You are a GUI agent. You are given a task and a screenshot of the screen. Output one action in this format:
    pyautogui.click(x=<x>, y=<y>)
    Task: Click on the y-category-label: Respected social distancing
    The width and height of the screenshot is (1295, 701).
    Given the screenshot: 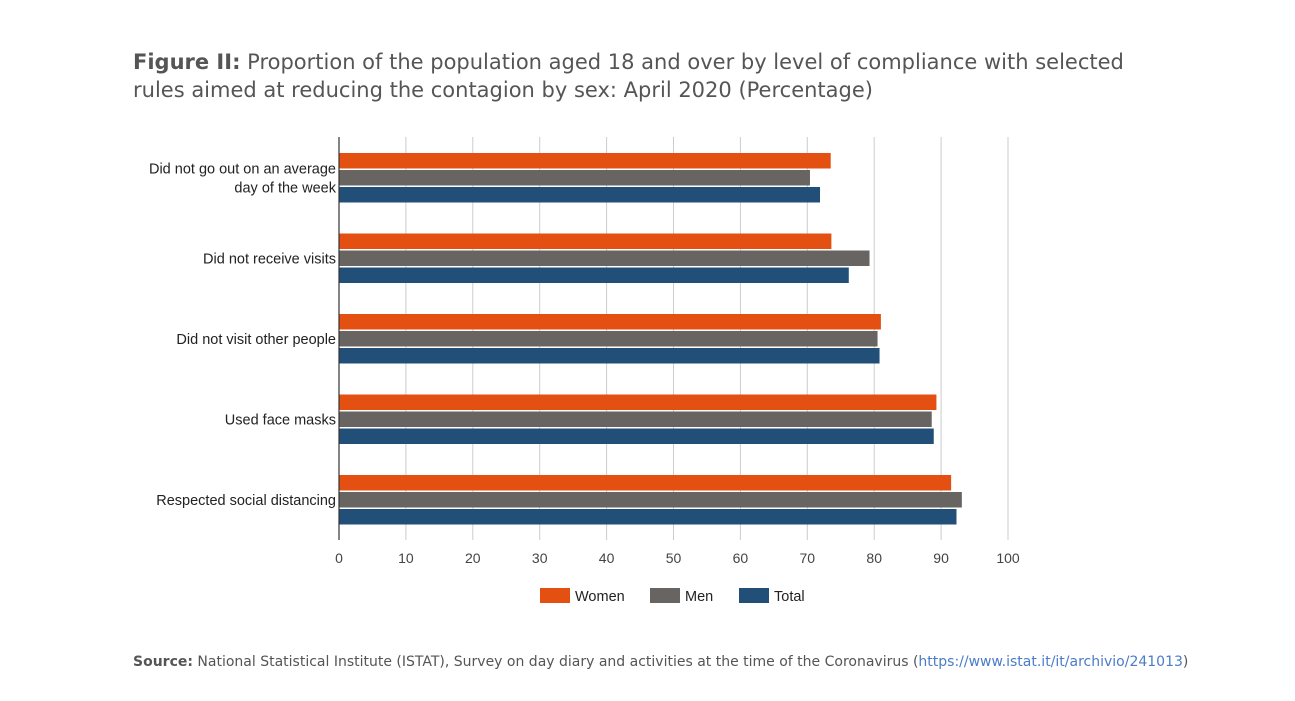 What is the action you would take?
    pyautogui.click(x=246, y=501)
    